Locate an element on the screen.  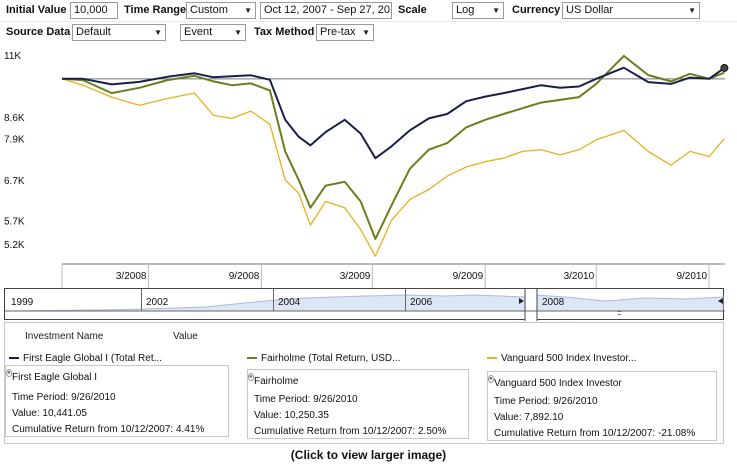
y-tick-label: 6.7K is located at coordinates (14, 181).